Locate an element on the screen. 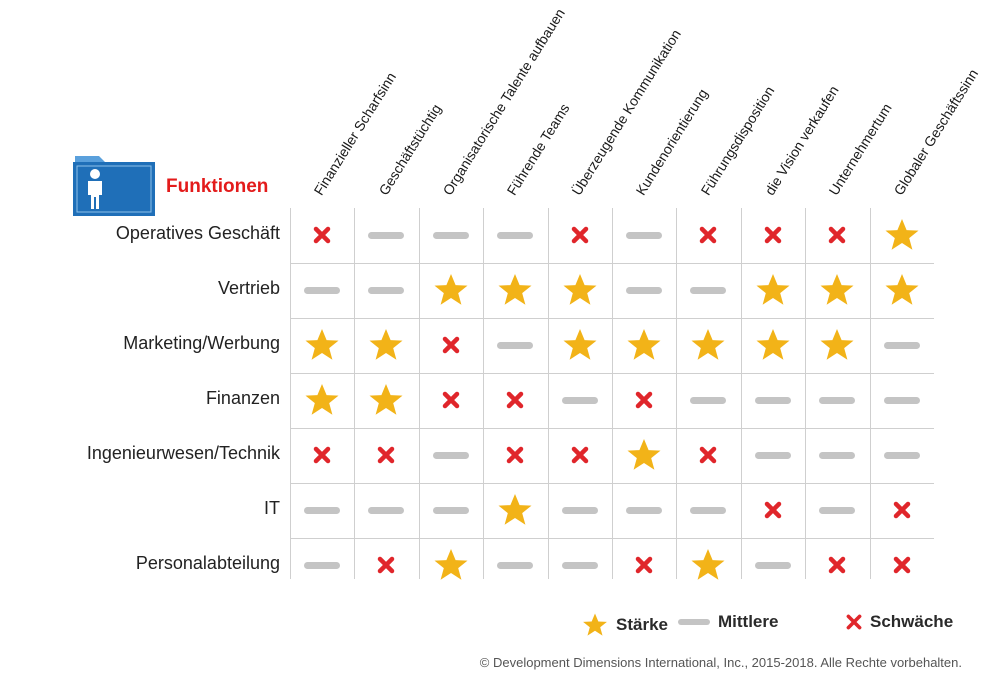 The width and height of the screenshot is (1000, 696). column-header: Kundenorientierung is located at coordinates (671, 141).